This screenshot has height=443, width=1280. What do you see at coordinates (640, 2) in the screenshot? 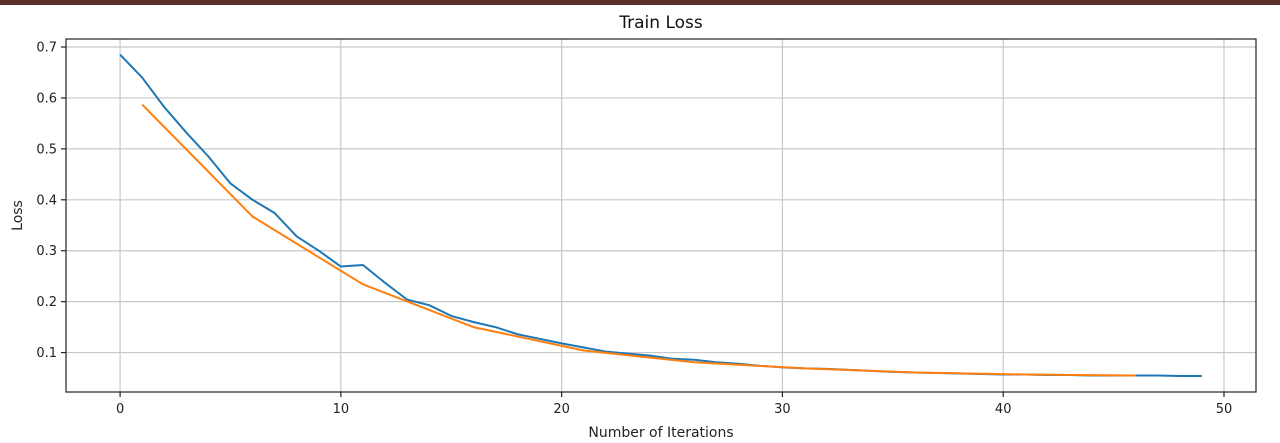
I see `window-top-bar` at bounding box center [640, 2].